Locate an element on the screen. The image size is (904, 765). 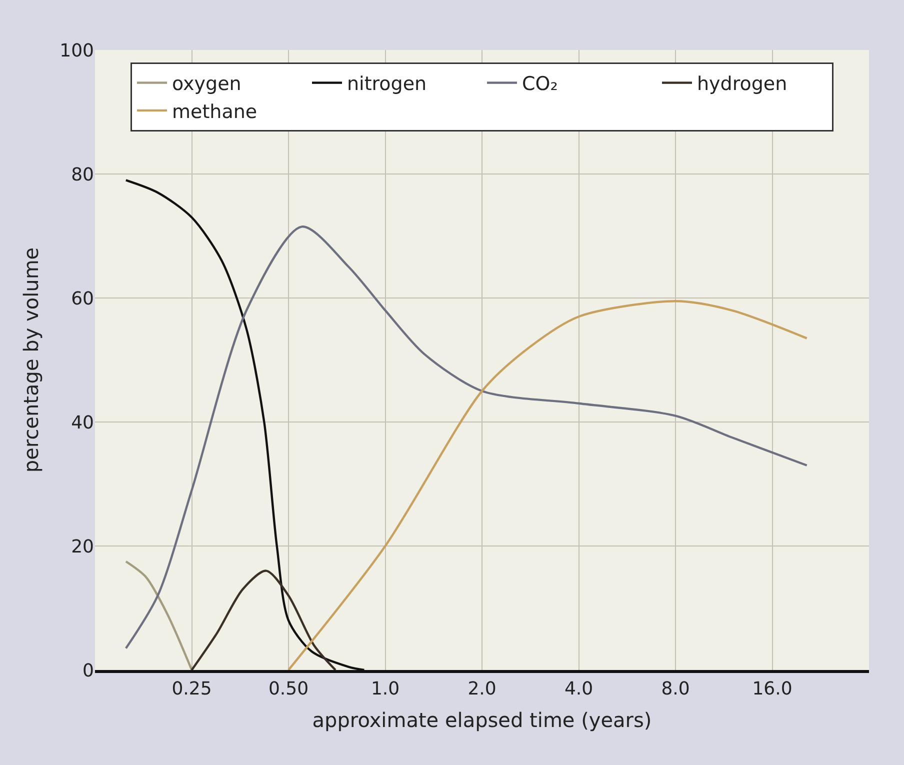
y-tick-label: 20 is located at coordinates (82, 547).